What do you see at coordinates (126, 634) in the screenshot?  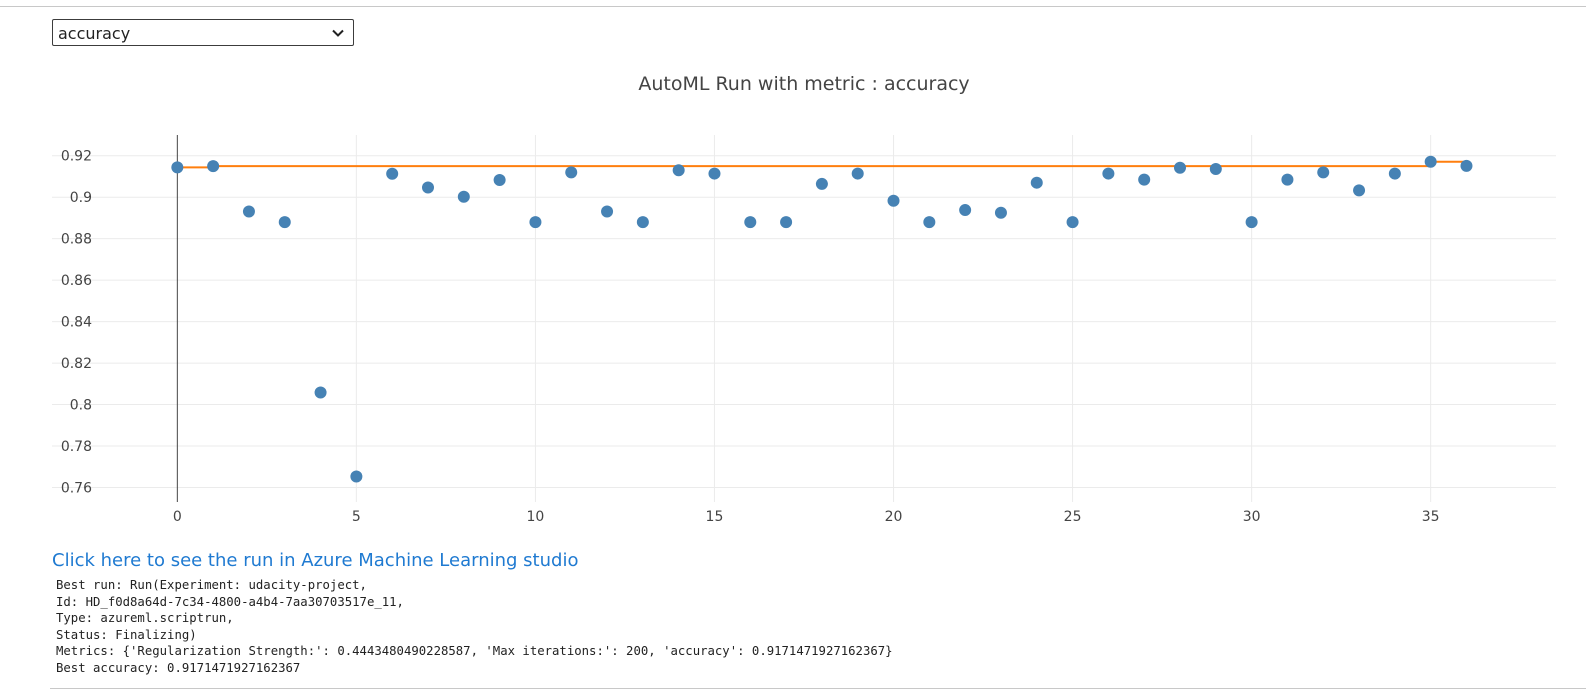 I see `output-line: Status: Finalizing)` at bounding box center [126, 634].